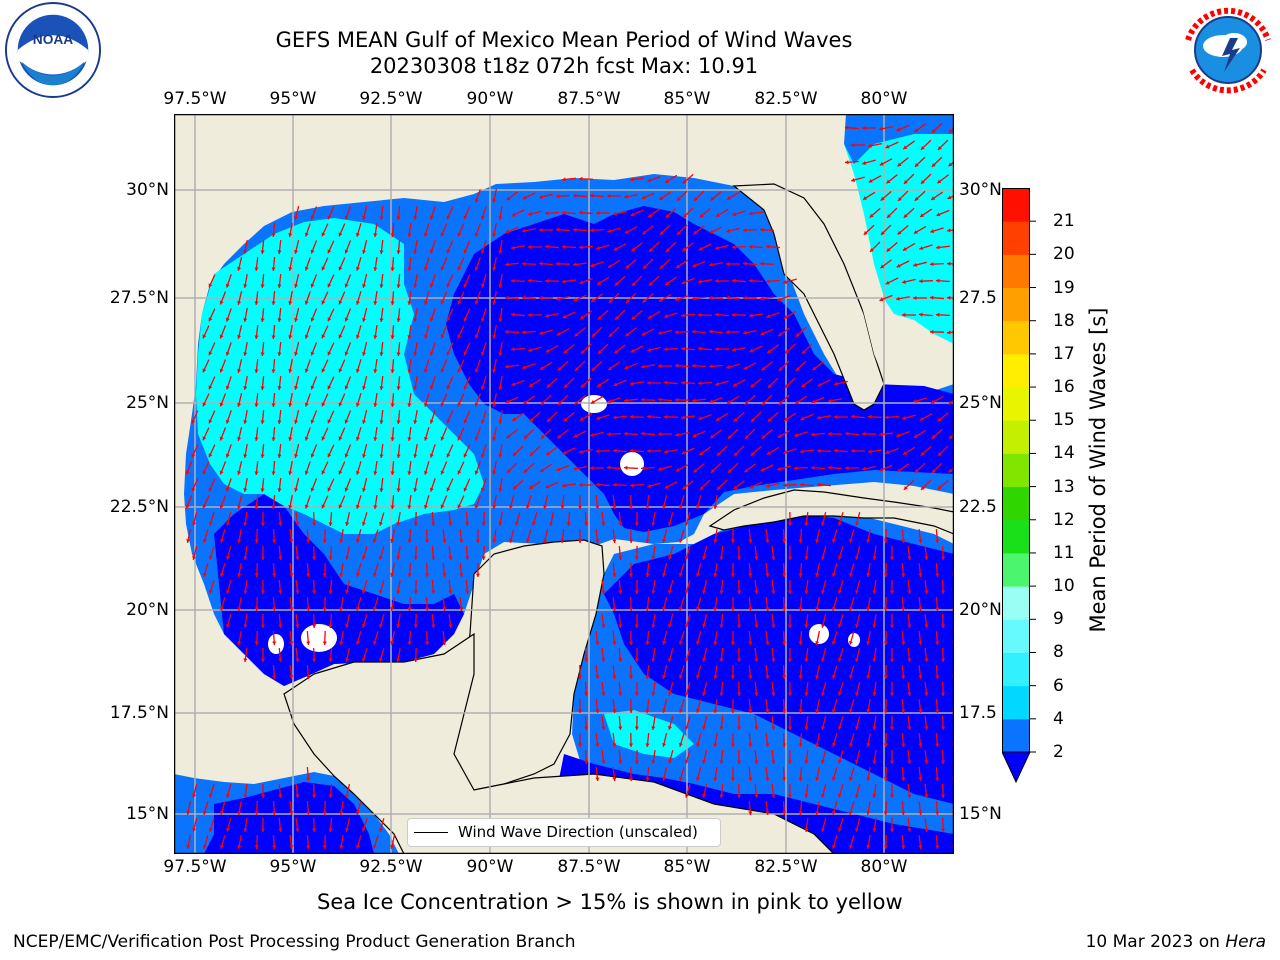 Image resolution: width=1280 pixels, height=960 pixels. I want to click on florida-east-land, so click(863, 244).